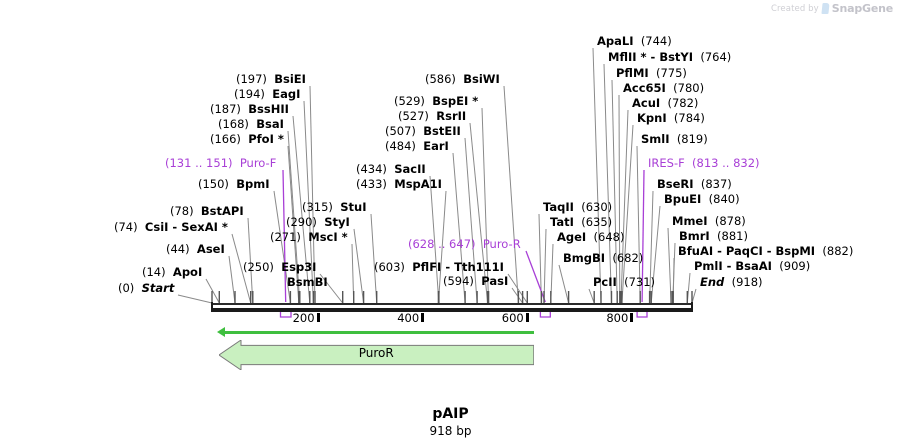 The height and width of the screenshot is (445, 901). I want to click on restriction-site-label: BmgBI (682), so click(603, 258).